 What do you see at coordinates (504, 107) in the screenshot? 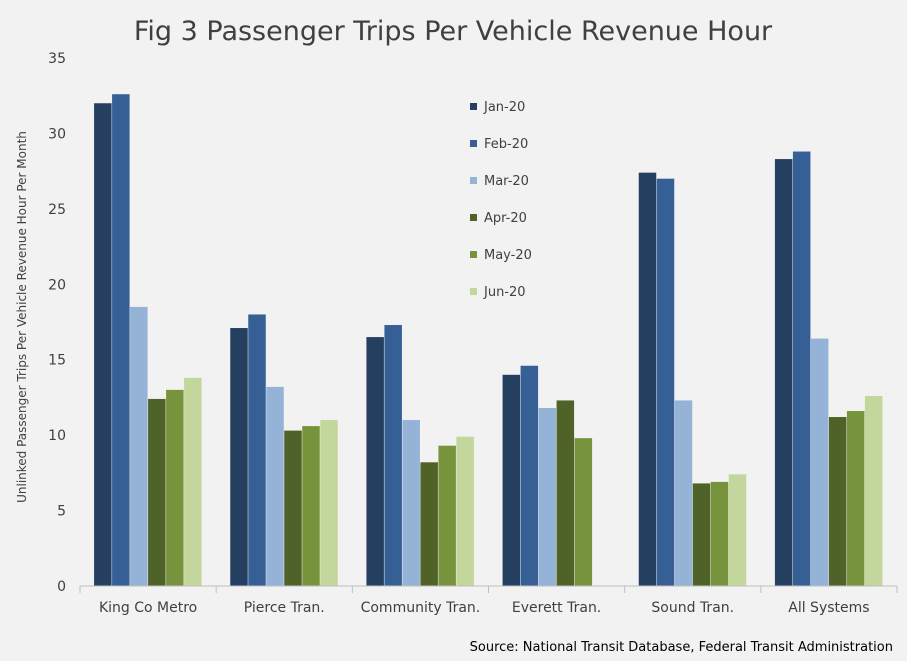
I see `legend-label: Jan-20` at bounding box center [504, 107].